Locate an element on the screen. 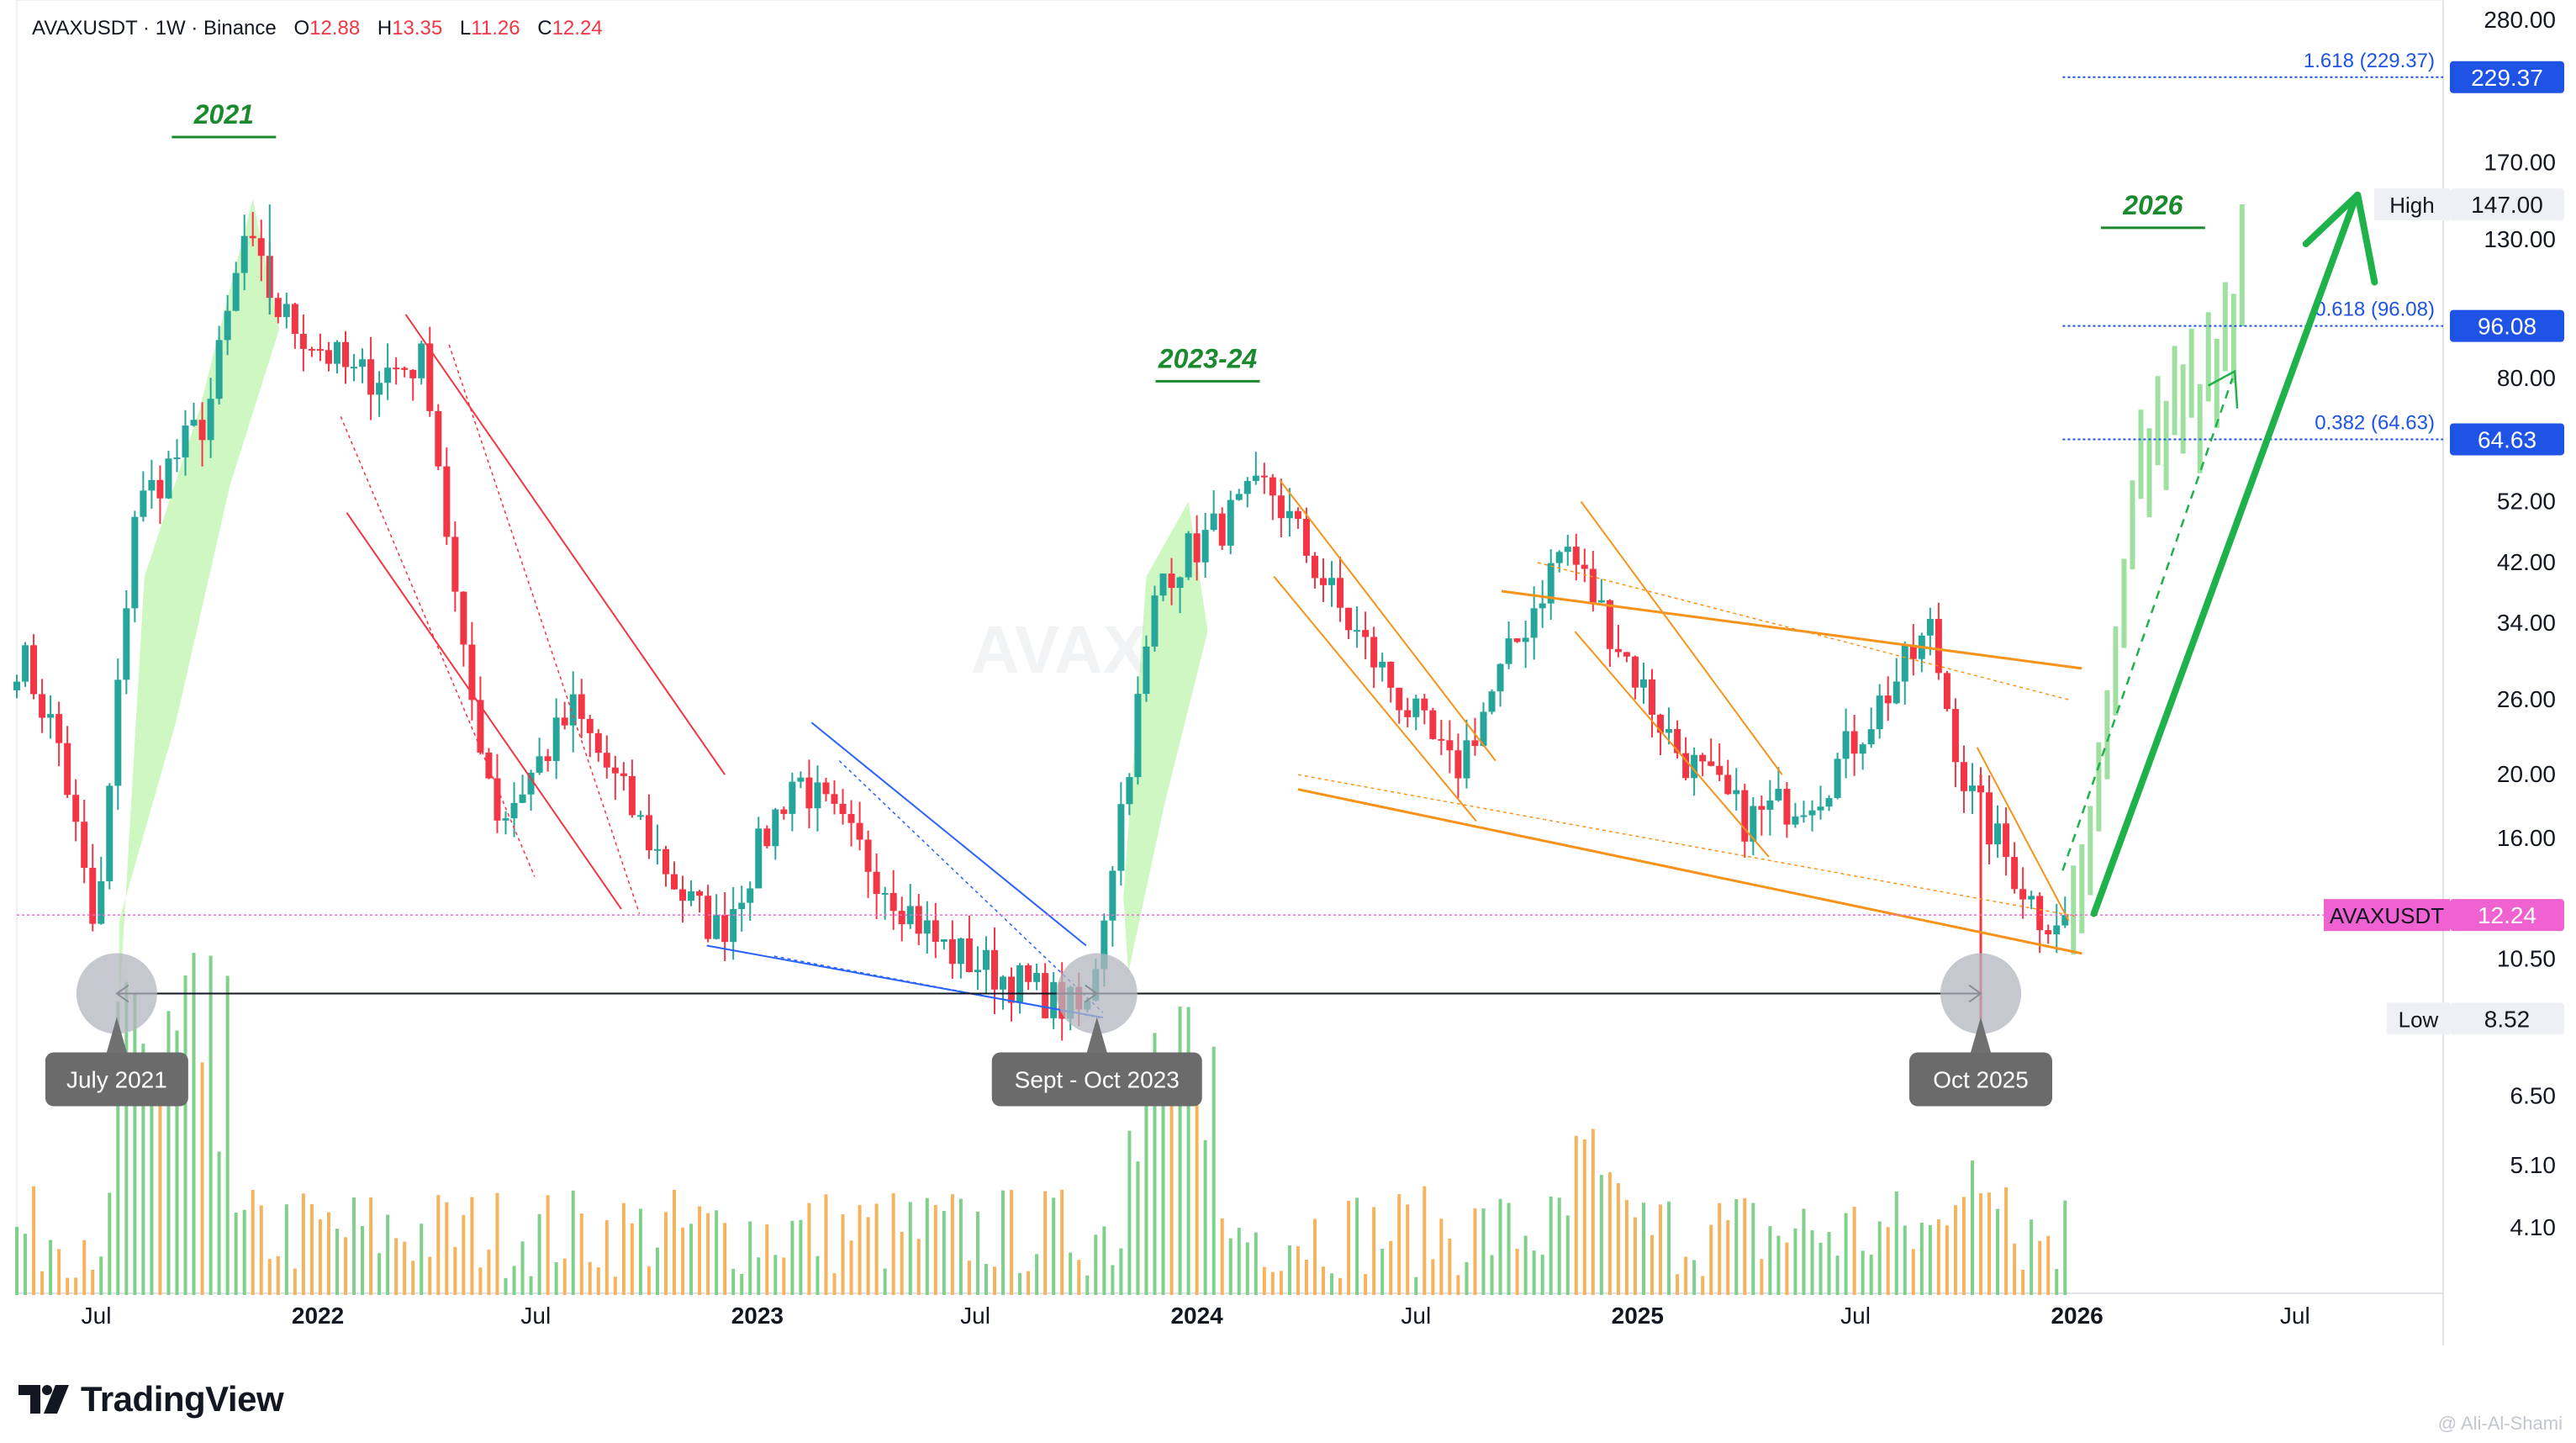  price-tick-label: 20.00 is located at coordinates (2526, 774).